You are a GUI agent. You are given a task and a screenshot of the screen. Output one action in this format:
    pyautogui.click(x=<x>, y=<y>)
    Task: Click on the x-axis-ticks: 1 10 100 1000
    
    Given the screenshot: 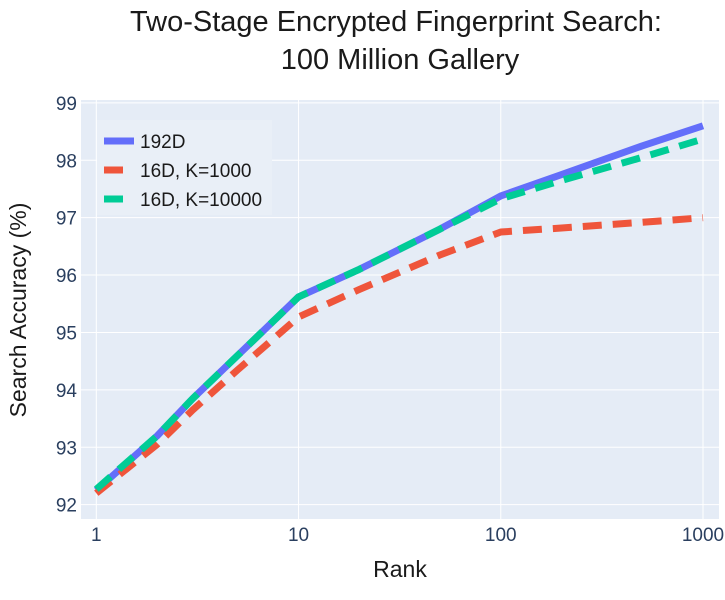 What is the action you would take?
    pyautogui.click(x=407, y=535)
    